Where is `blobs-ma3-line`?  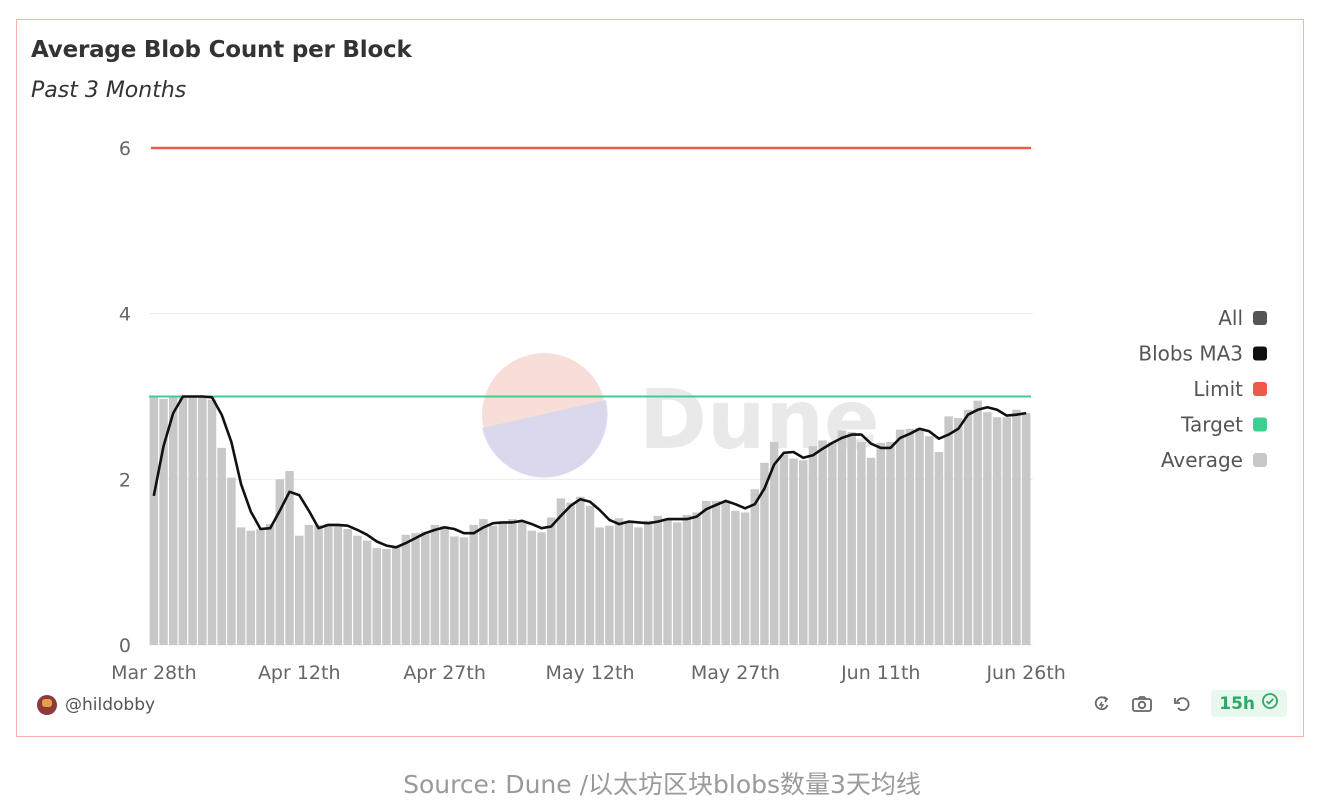
blobs-ma3-line is located at coordinates (589, 472).